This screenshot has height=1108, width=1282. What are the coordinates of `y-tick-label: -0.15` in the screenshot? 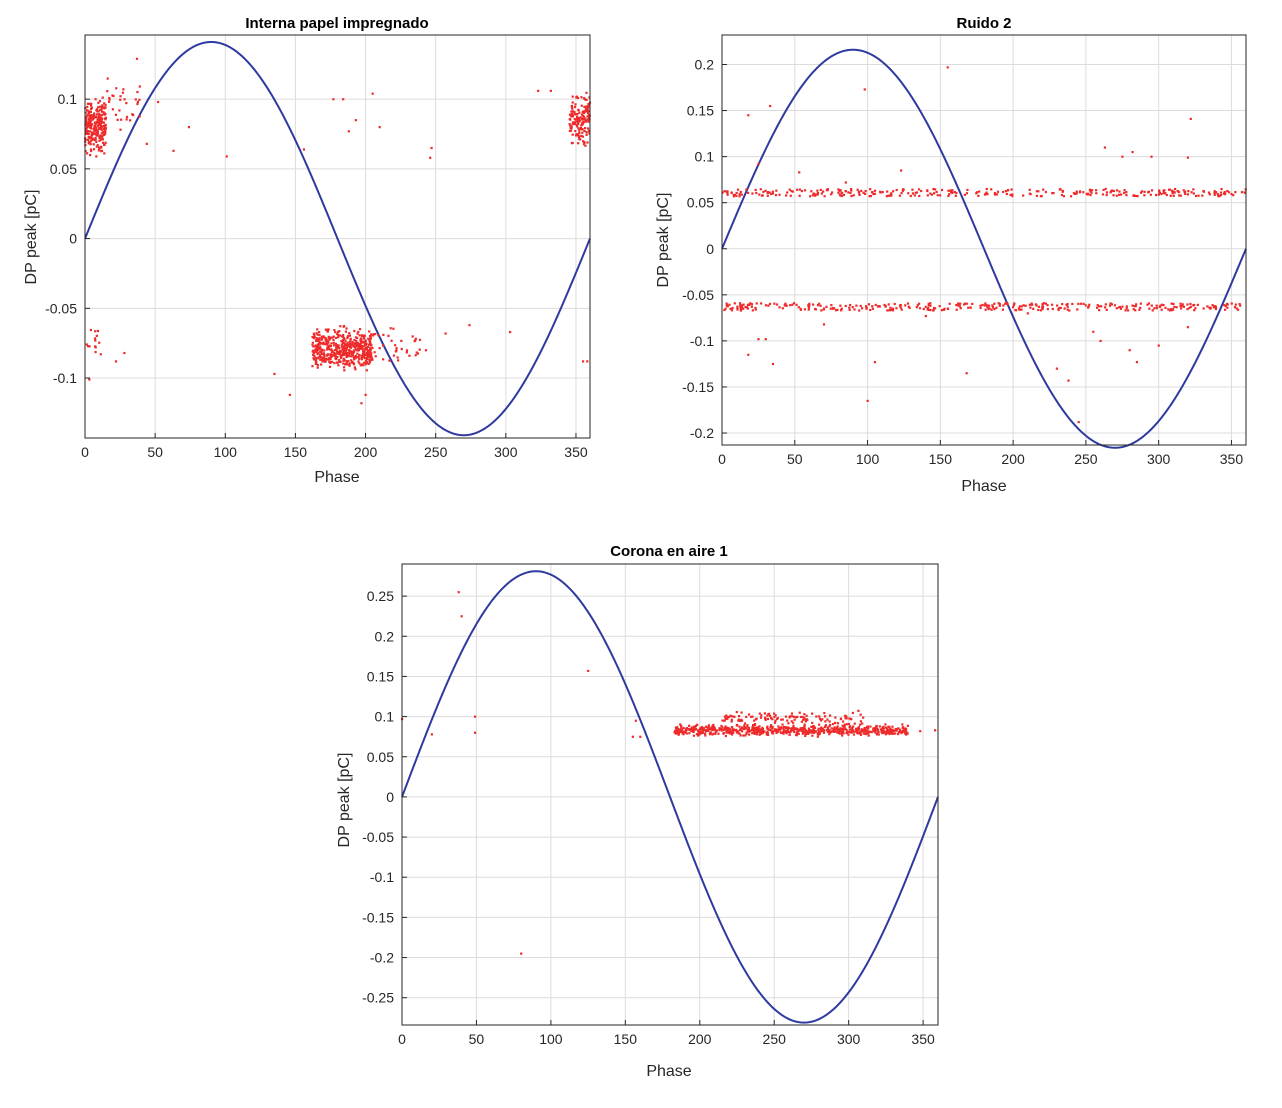 It's located at (378, 917).